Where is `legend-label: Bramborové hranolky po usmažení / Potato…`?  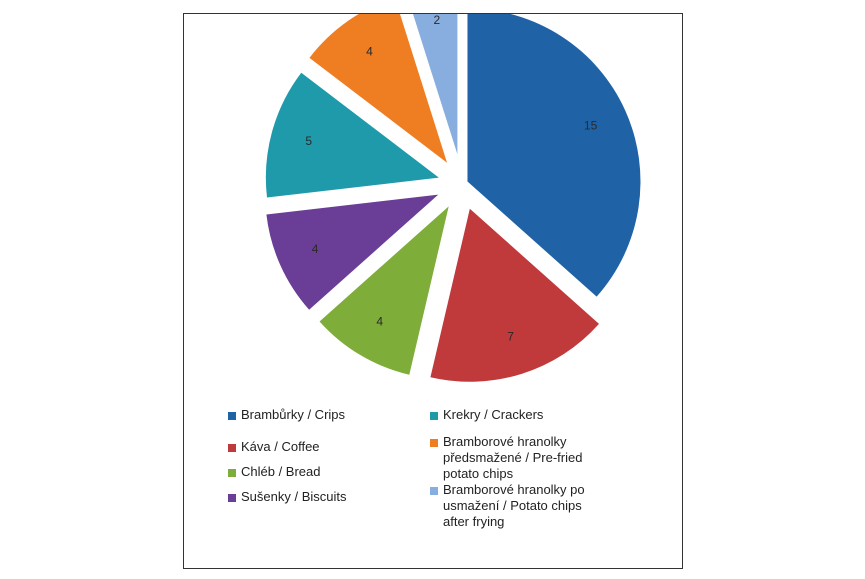
legend-label: Bramborové hranolky po usmažení / Potato… is located at coordinates (514, 505).